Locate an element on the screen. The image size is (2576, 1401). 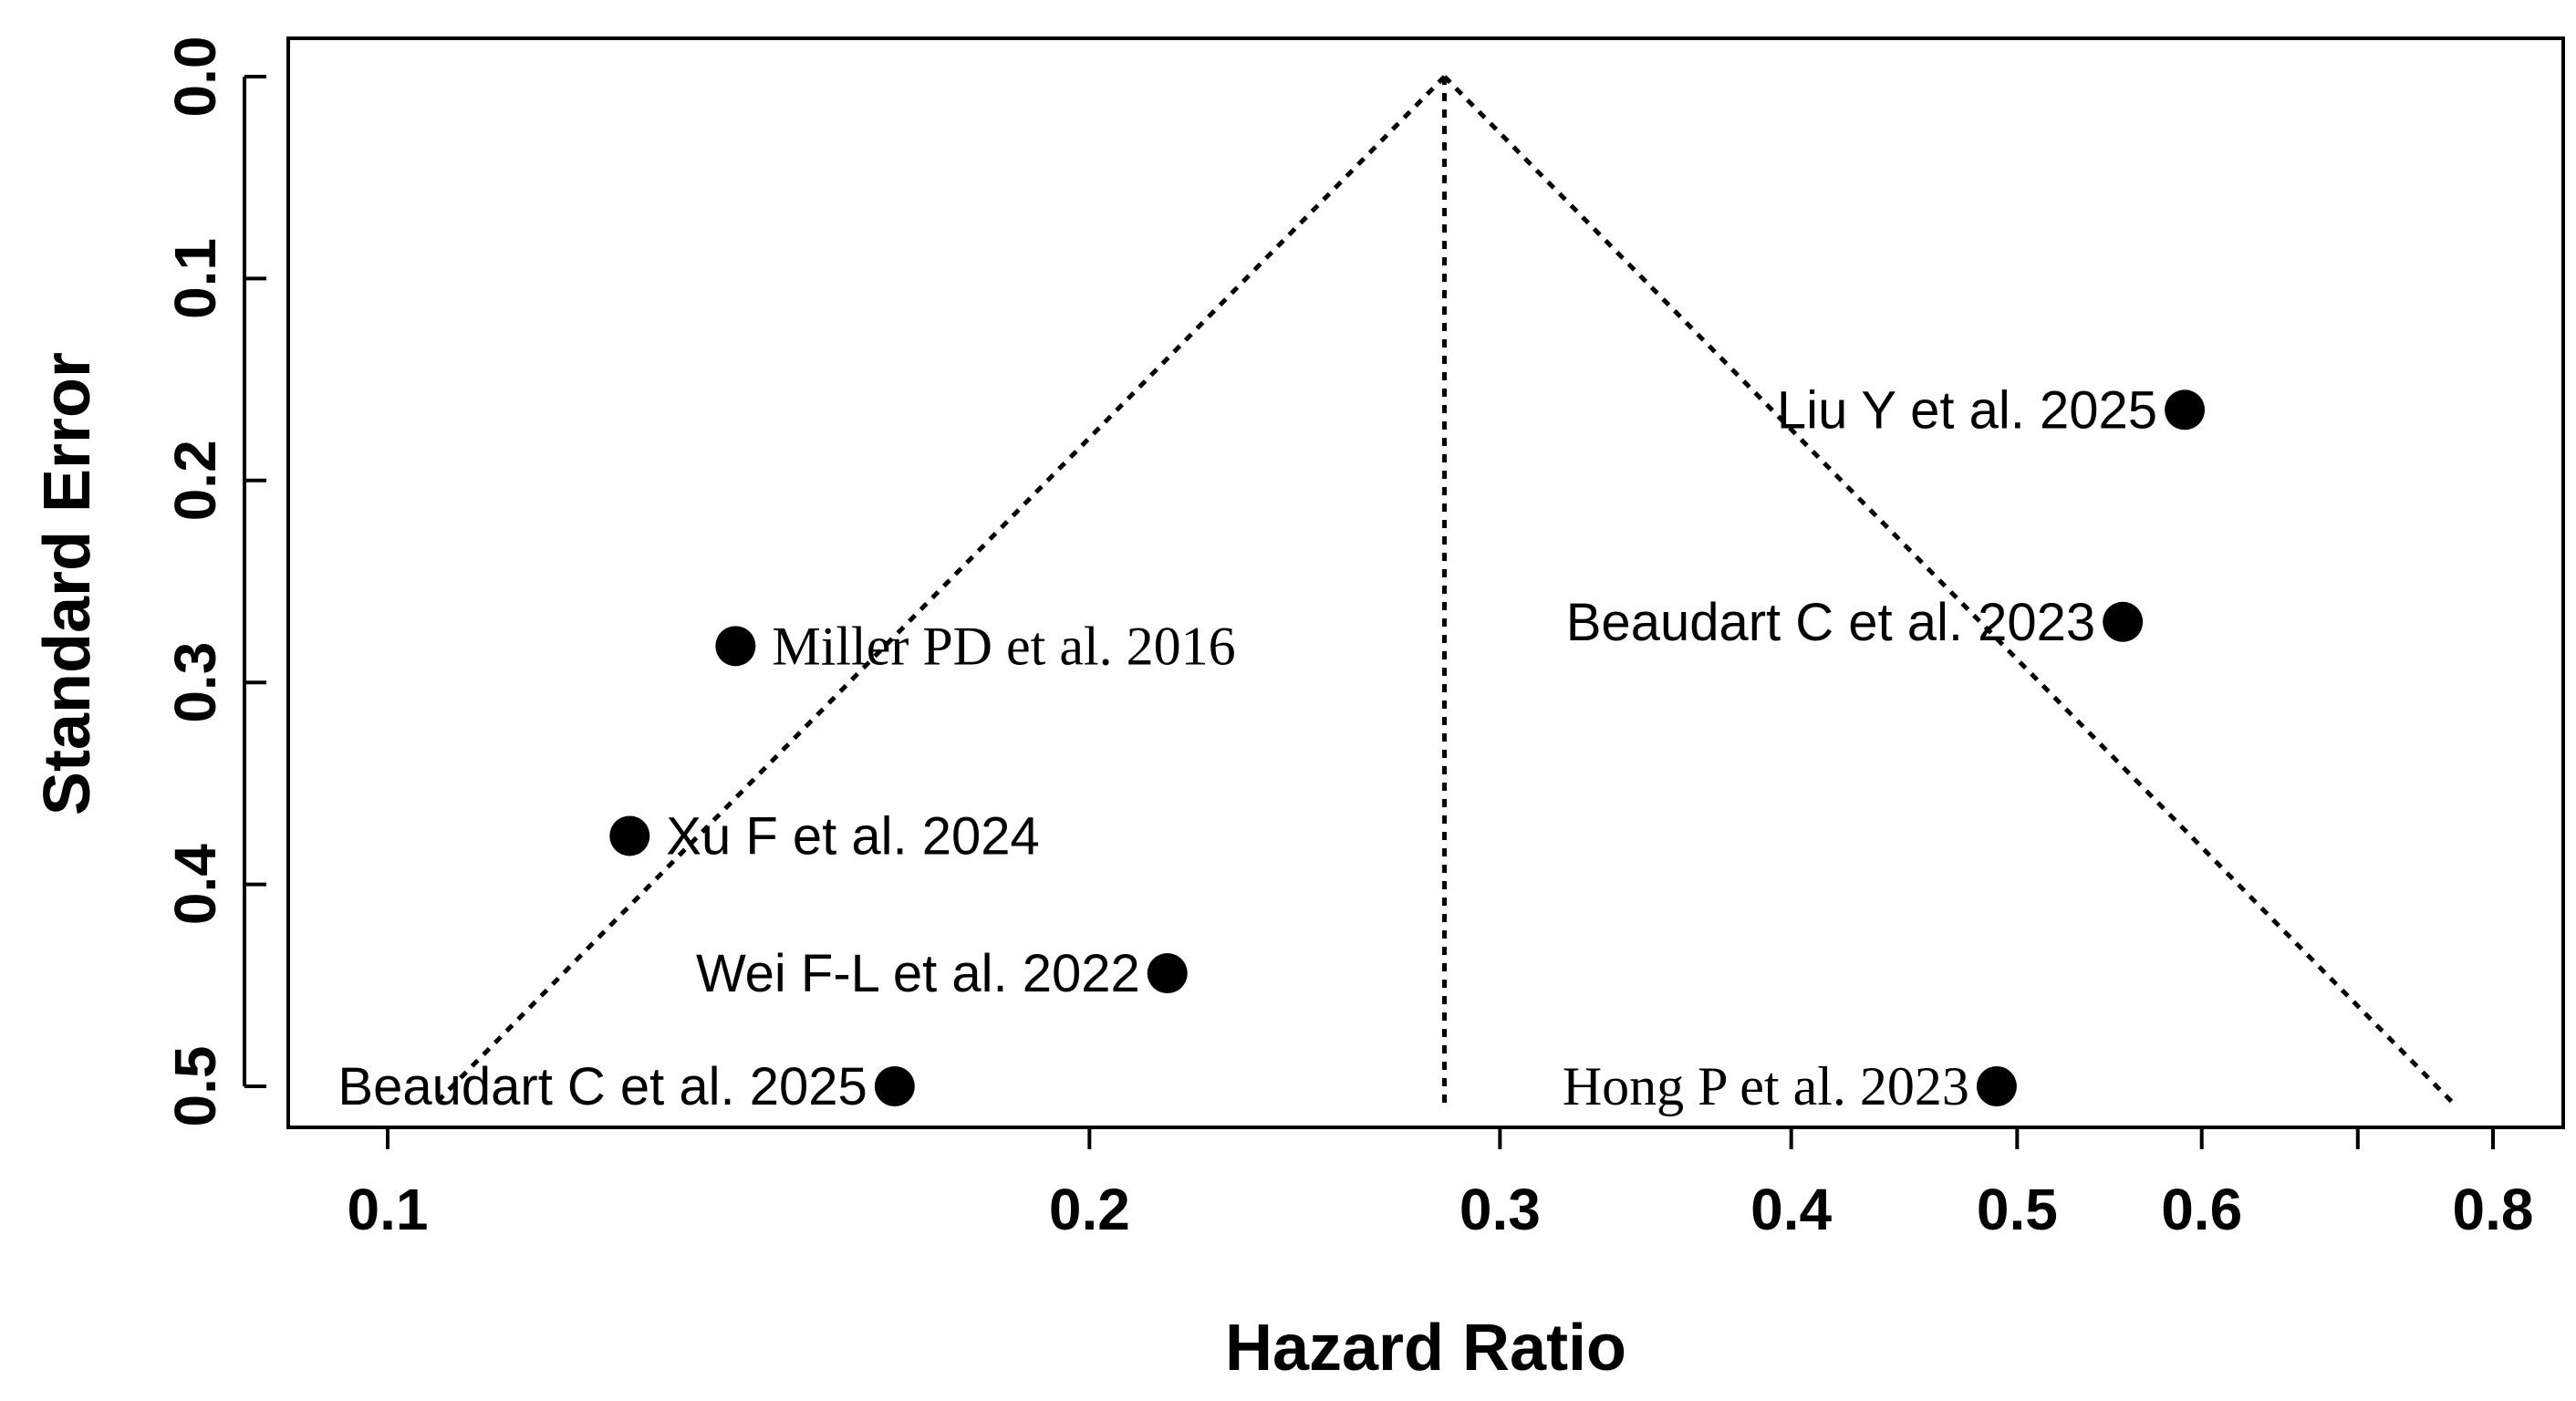
y-axis: 0.0 0.1 0.2 0.3 0.4 0.5 is located at coordinates (214, 581).